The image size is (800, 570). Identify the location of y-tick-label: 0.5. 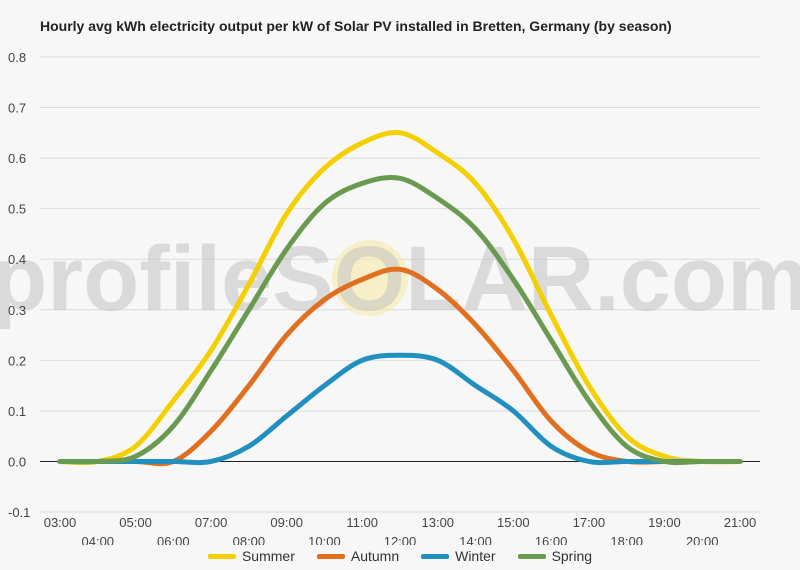
(17, 209).